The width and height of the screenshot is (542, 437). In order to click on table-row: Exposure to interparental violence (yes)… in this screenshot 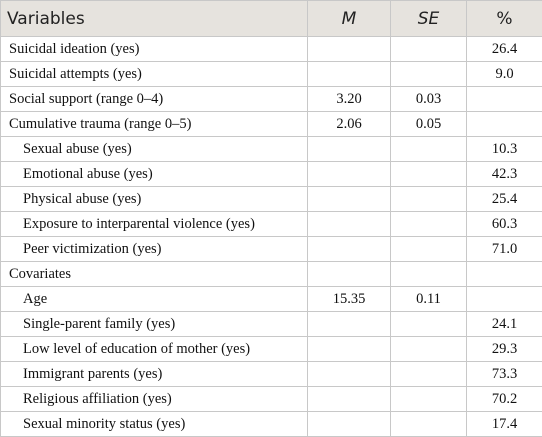, I will do `click(271, 224)`.